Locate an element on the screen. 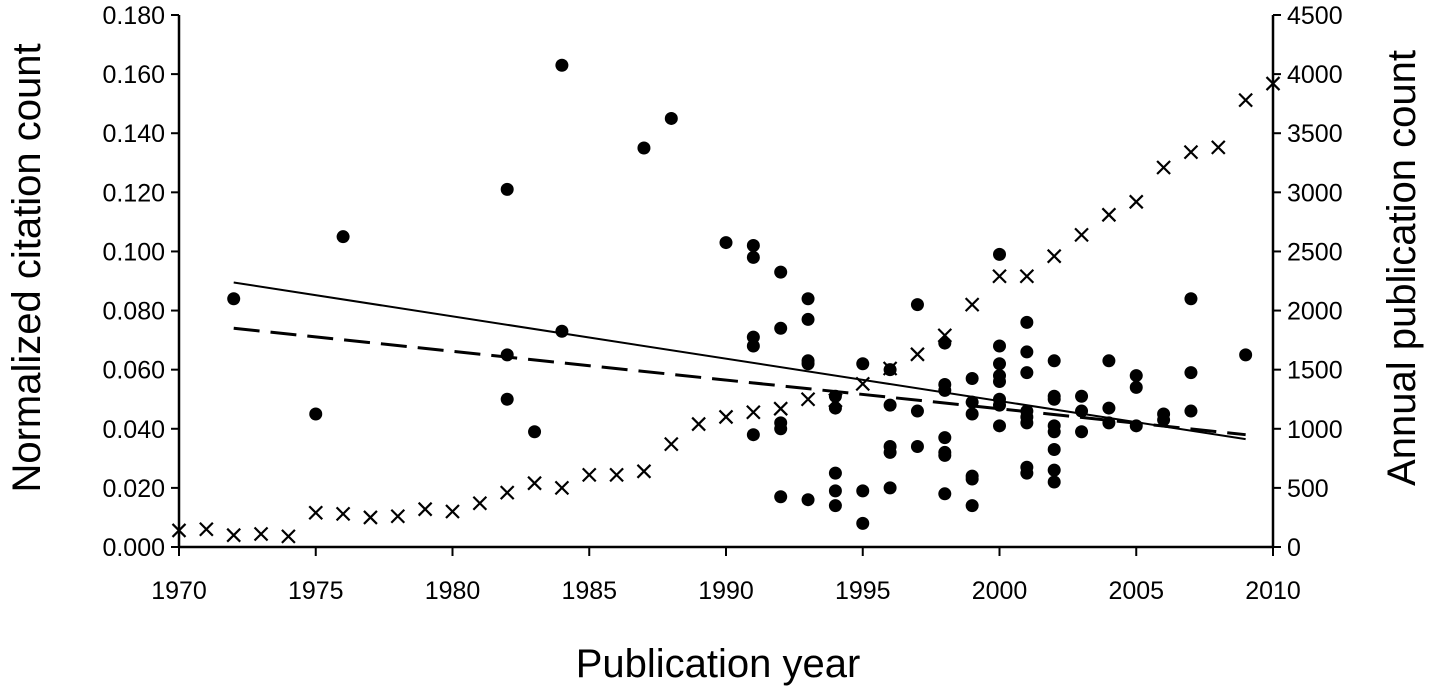 The image size is (1429, 694). x-tick-label: 2000 is located at coordinates (1000, 591).